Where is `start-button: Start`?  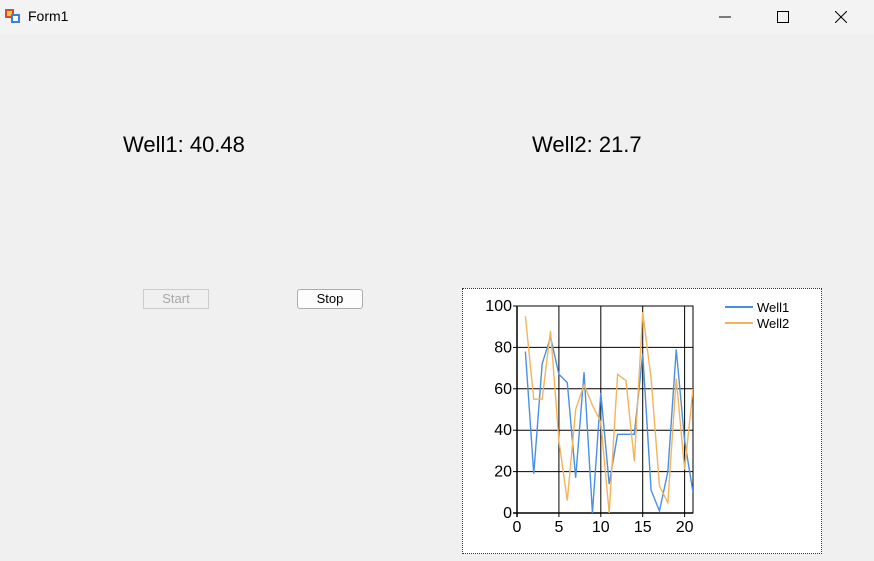 start-button: Start is located at coordinates (176, 299).